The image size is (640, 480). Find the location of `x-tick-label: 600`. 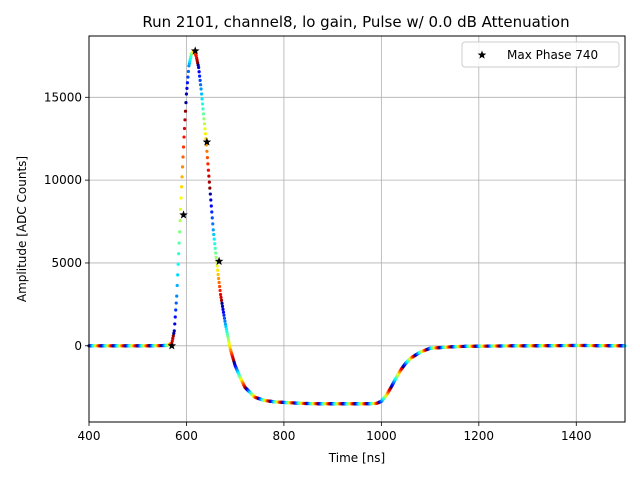

x-tick-label: 600 is located at coordinates (186, 436).